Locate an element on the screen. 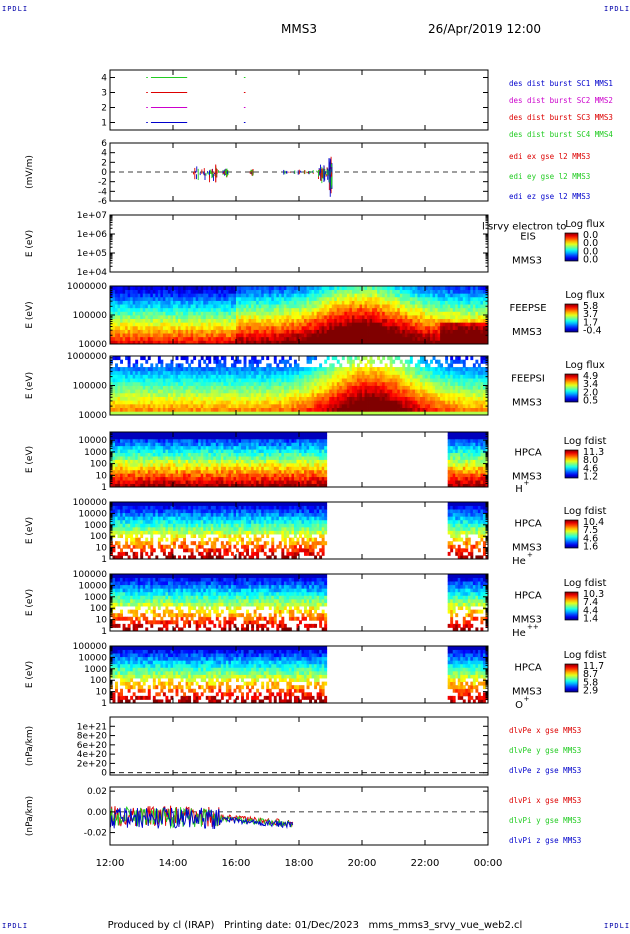  legend-entry: edi ey gse l2 MMS3 is located at coordinates (549, 176).